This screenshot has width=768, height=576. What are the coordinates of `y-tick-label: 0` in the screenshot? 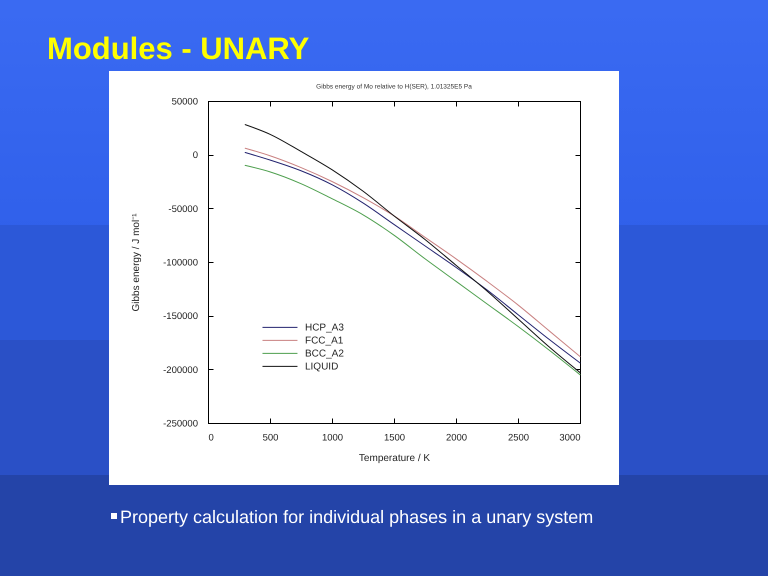 It's located at (195, 156).